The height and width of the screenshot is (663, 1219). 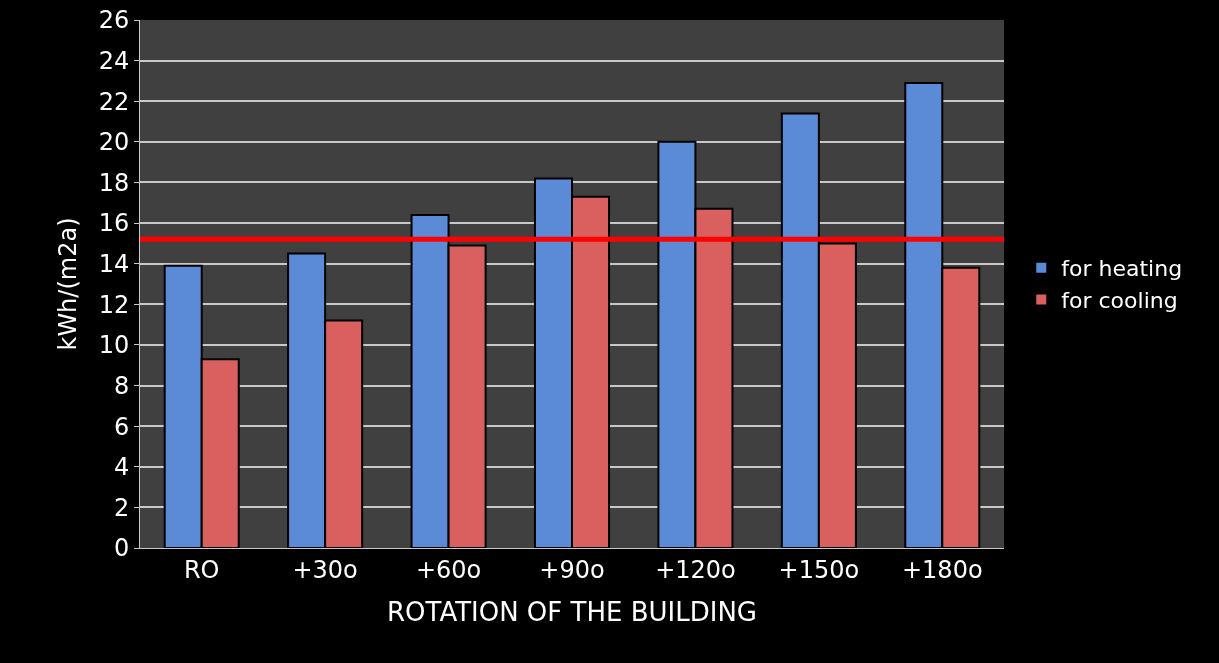 I want to click on y-tick-label: 10, so click(x=114, y=345).